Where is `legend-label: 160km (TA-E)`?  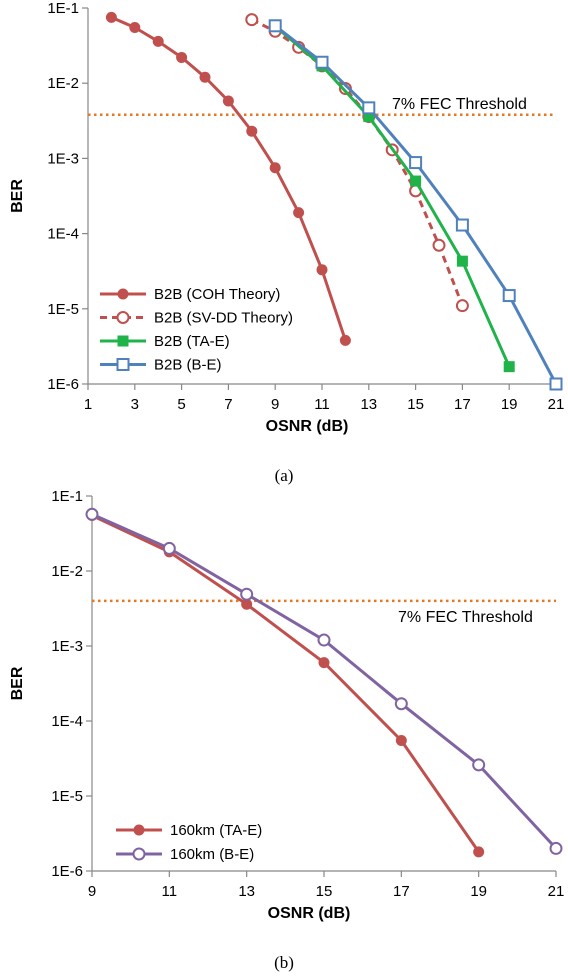
legend-label: 160km (TA-E) is located at coordinates (216, 830).